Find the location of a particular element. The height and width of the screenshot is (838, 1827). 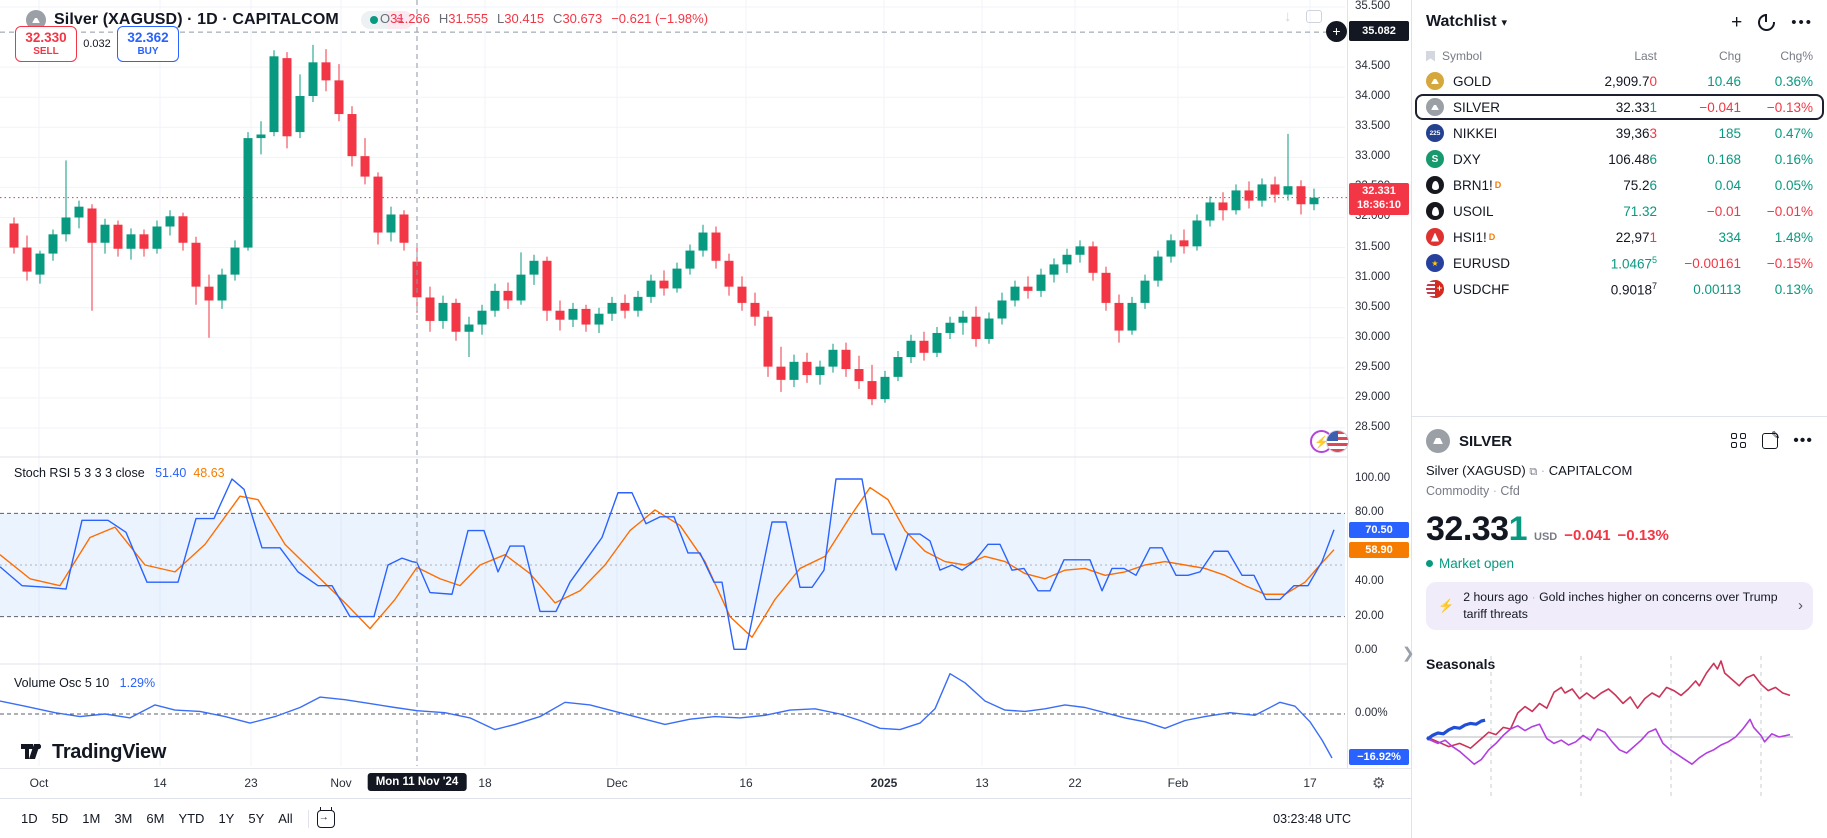

change-percent: −0.13% is located at coordinates (1789, 107).